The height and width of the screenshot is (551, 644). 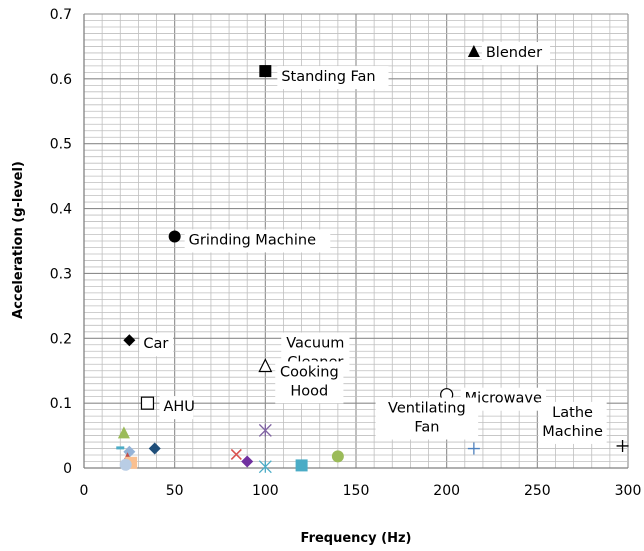 What do you see at coordinates (473, 50) in the screenshot?
I see `data-point-blender` at bounding box center [473, 50].